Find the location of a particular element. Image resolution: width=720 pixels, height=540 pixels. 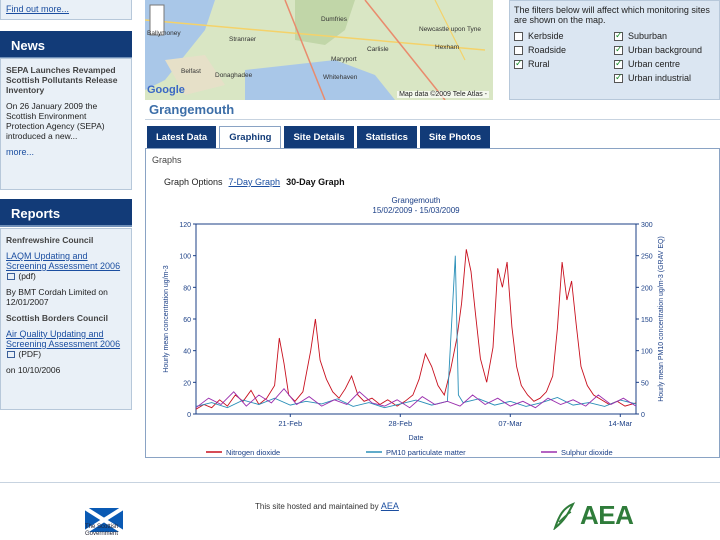

y-right-tick-label: 200 is located at coordinates (647, 288).